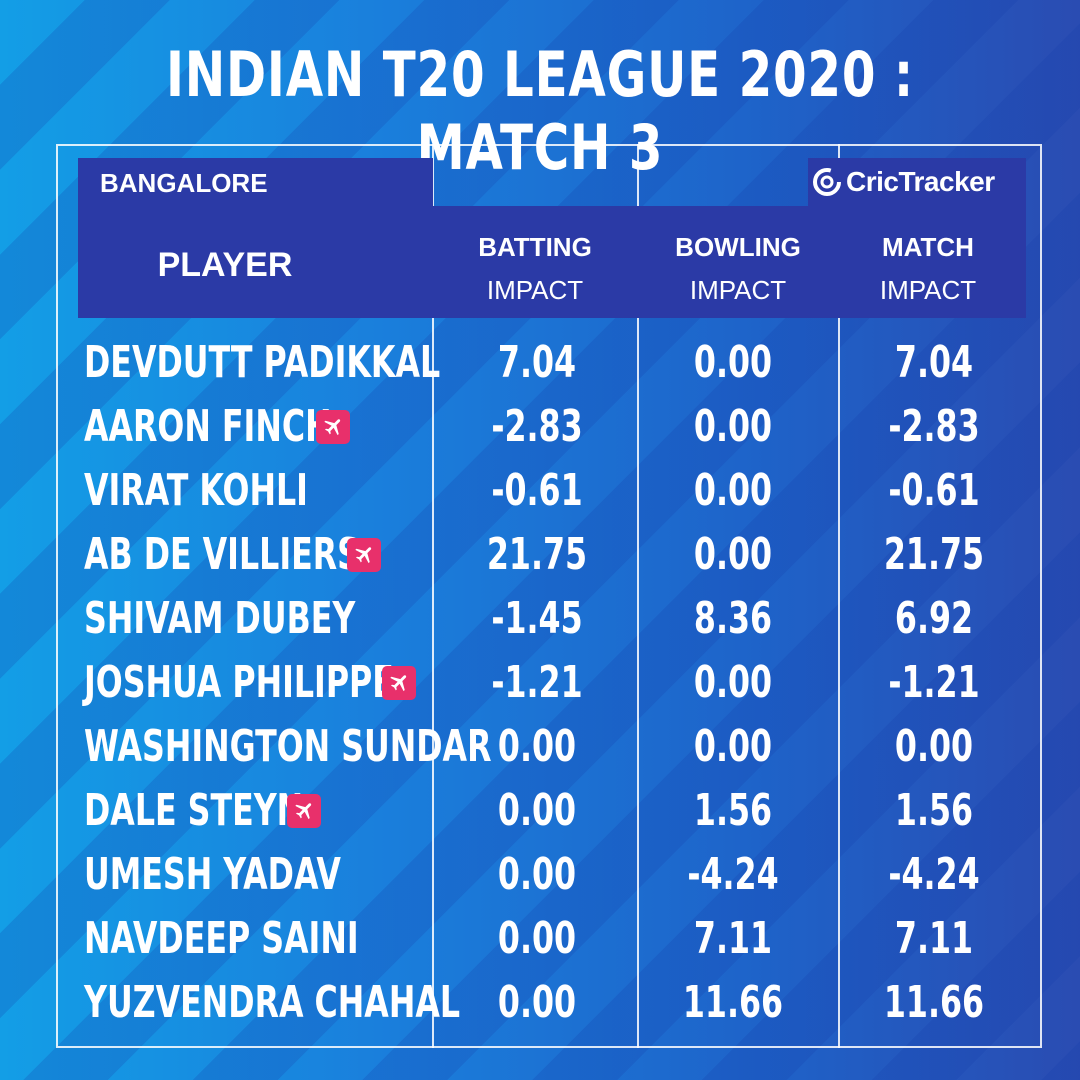 This screenshot has height=1080, width=1080. I want to click on header-match-line1: MATCH, so click(928, 247).